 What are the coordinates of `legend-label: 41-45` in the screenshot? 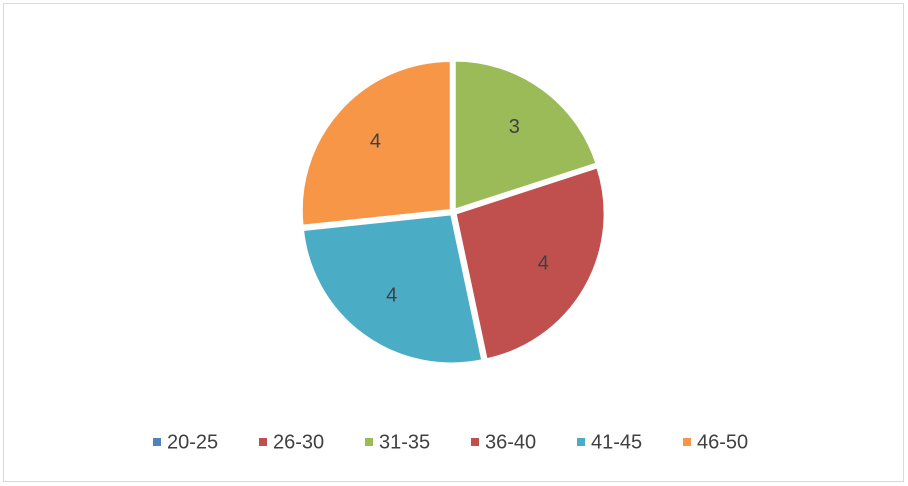 It's located at (616, 442).